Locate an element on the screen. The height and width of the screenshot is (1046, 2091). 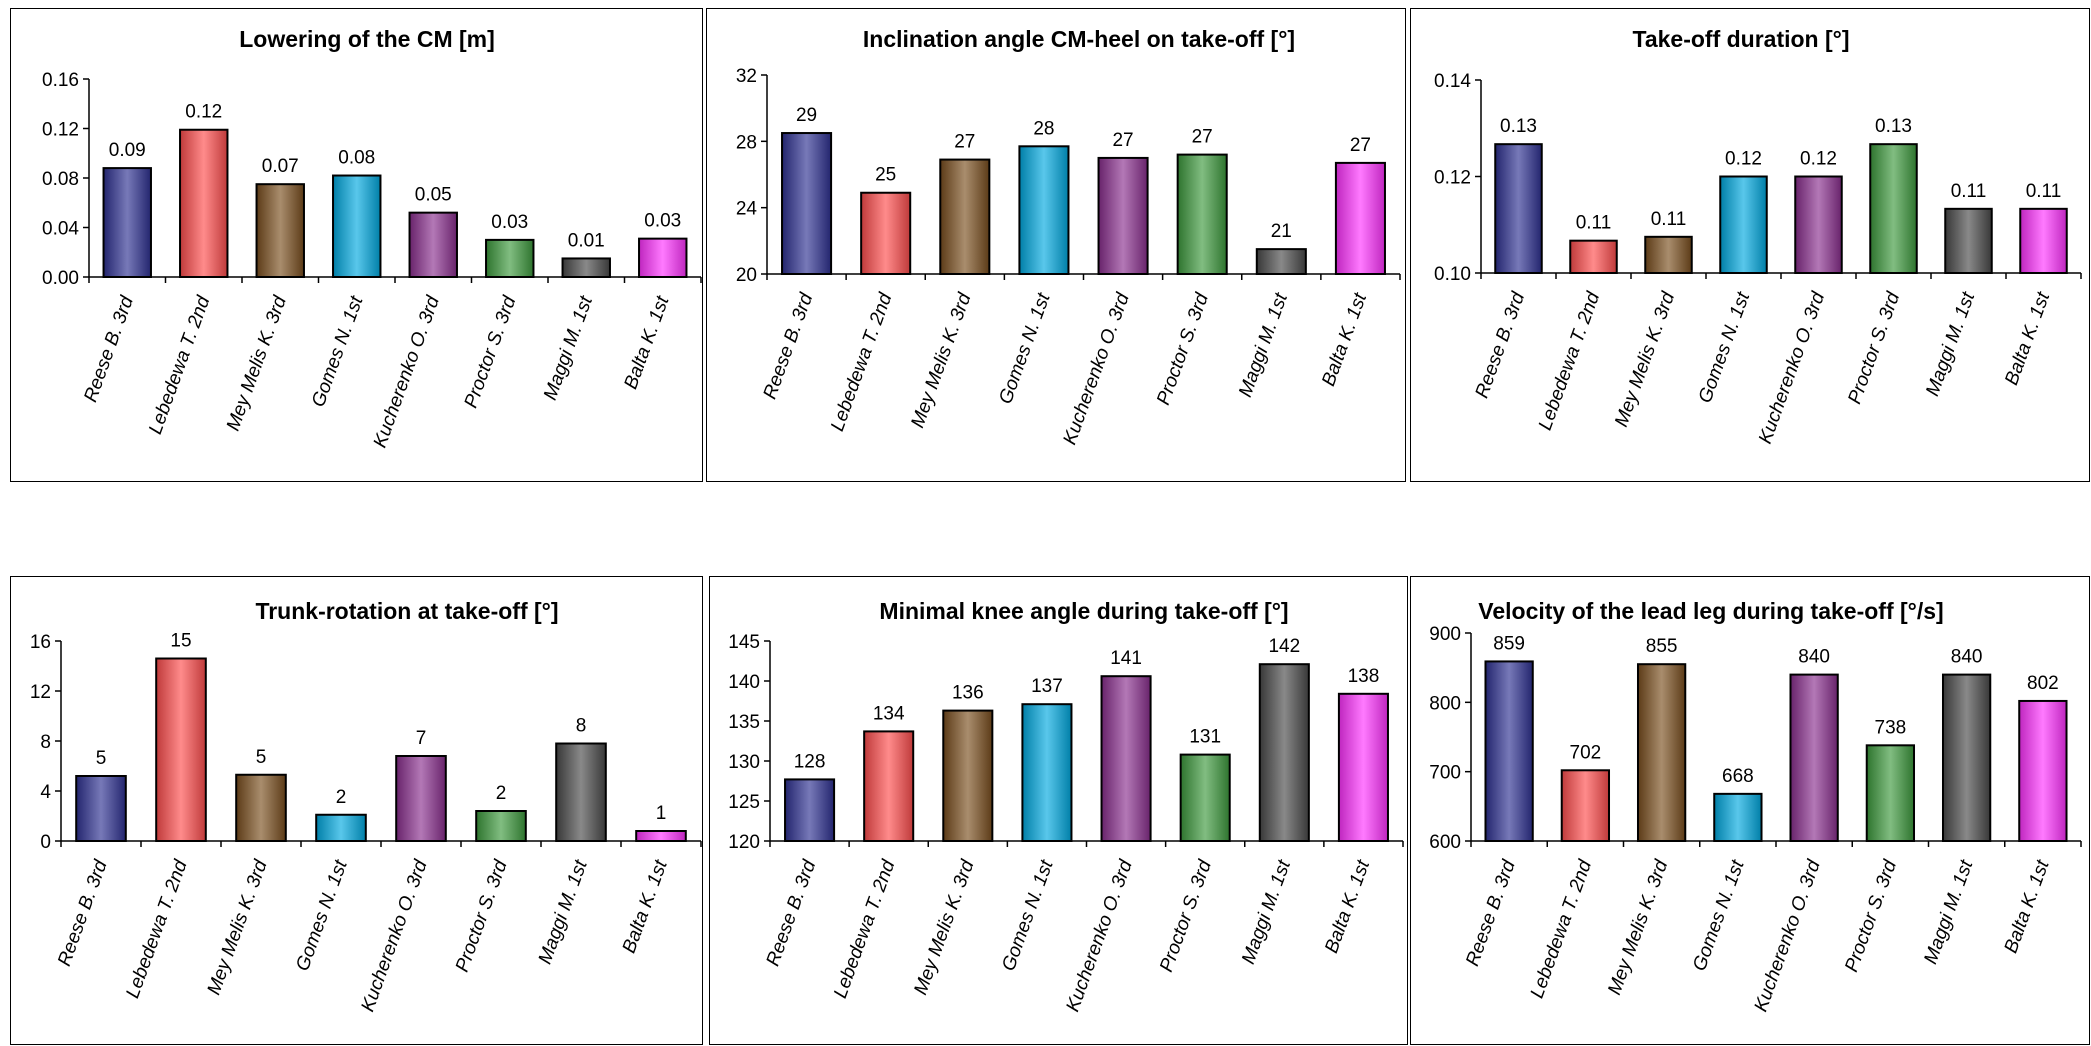
y-tick-label: 125 is located at coordinates (744, 802).